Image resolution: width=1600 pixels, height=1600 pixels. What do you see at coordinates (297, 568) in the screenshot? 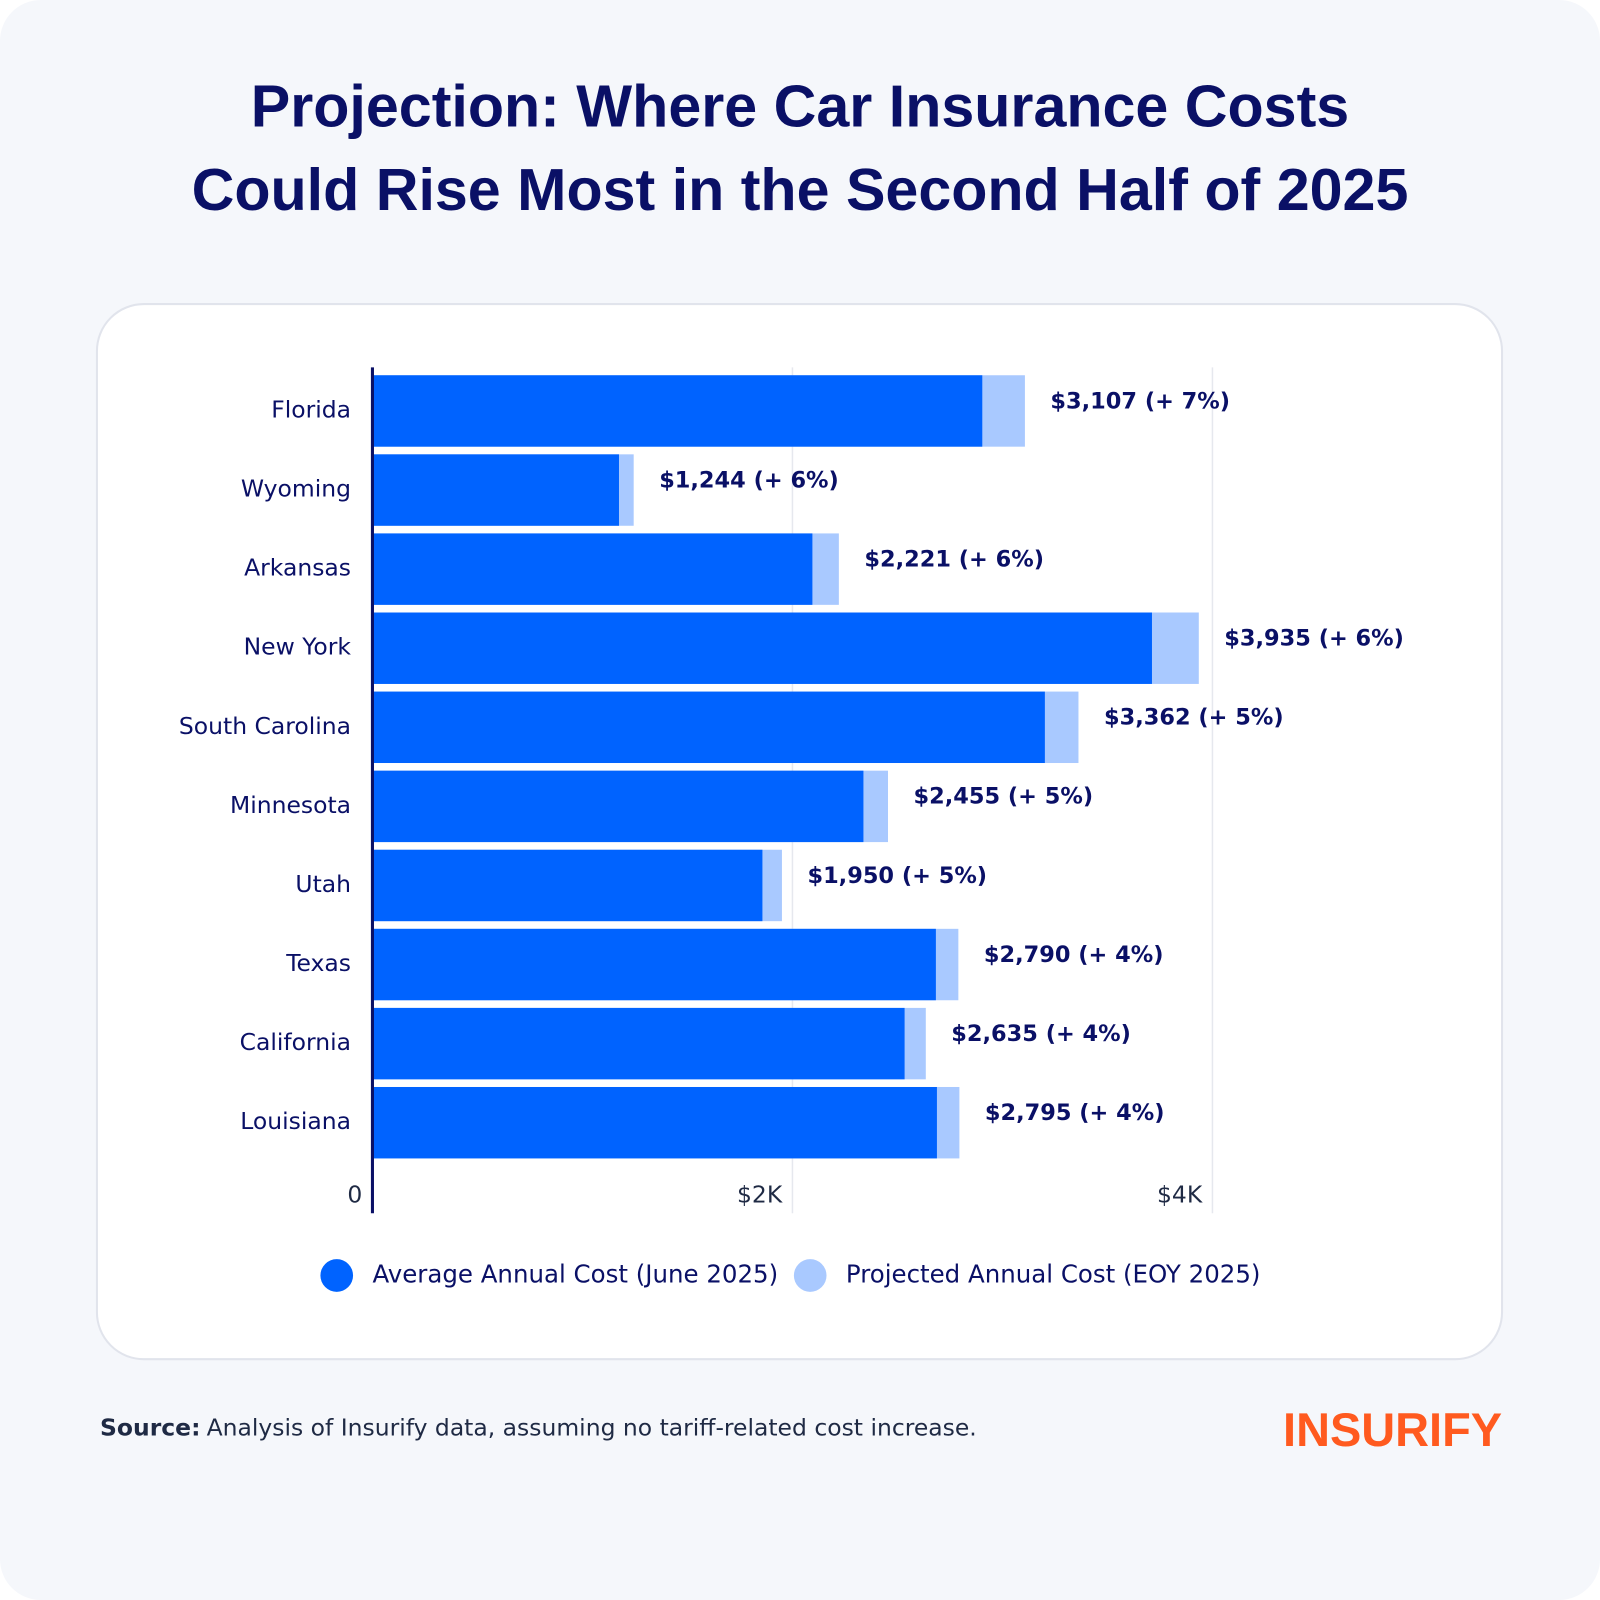
I see `y-tick-label: Arkansas` at bounding box center [297, 568].